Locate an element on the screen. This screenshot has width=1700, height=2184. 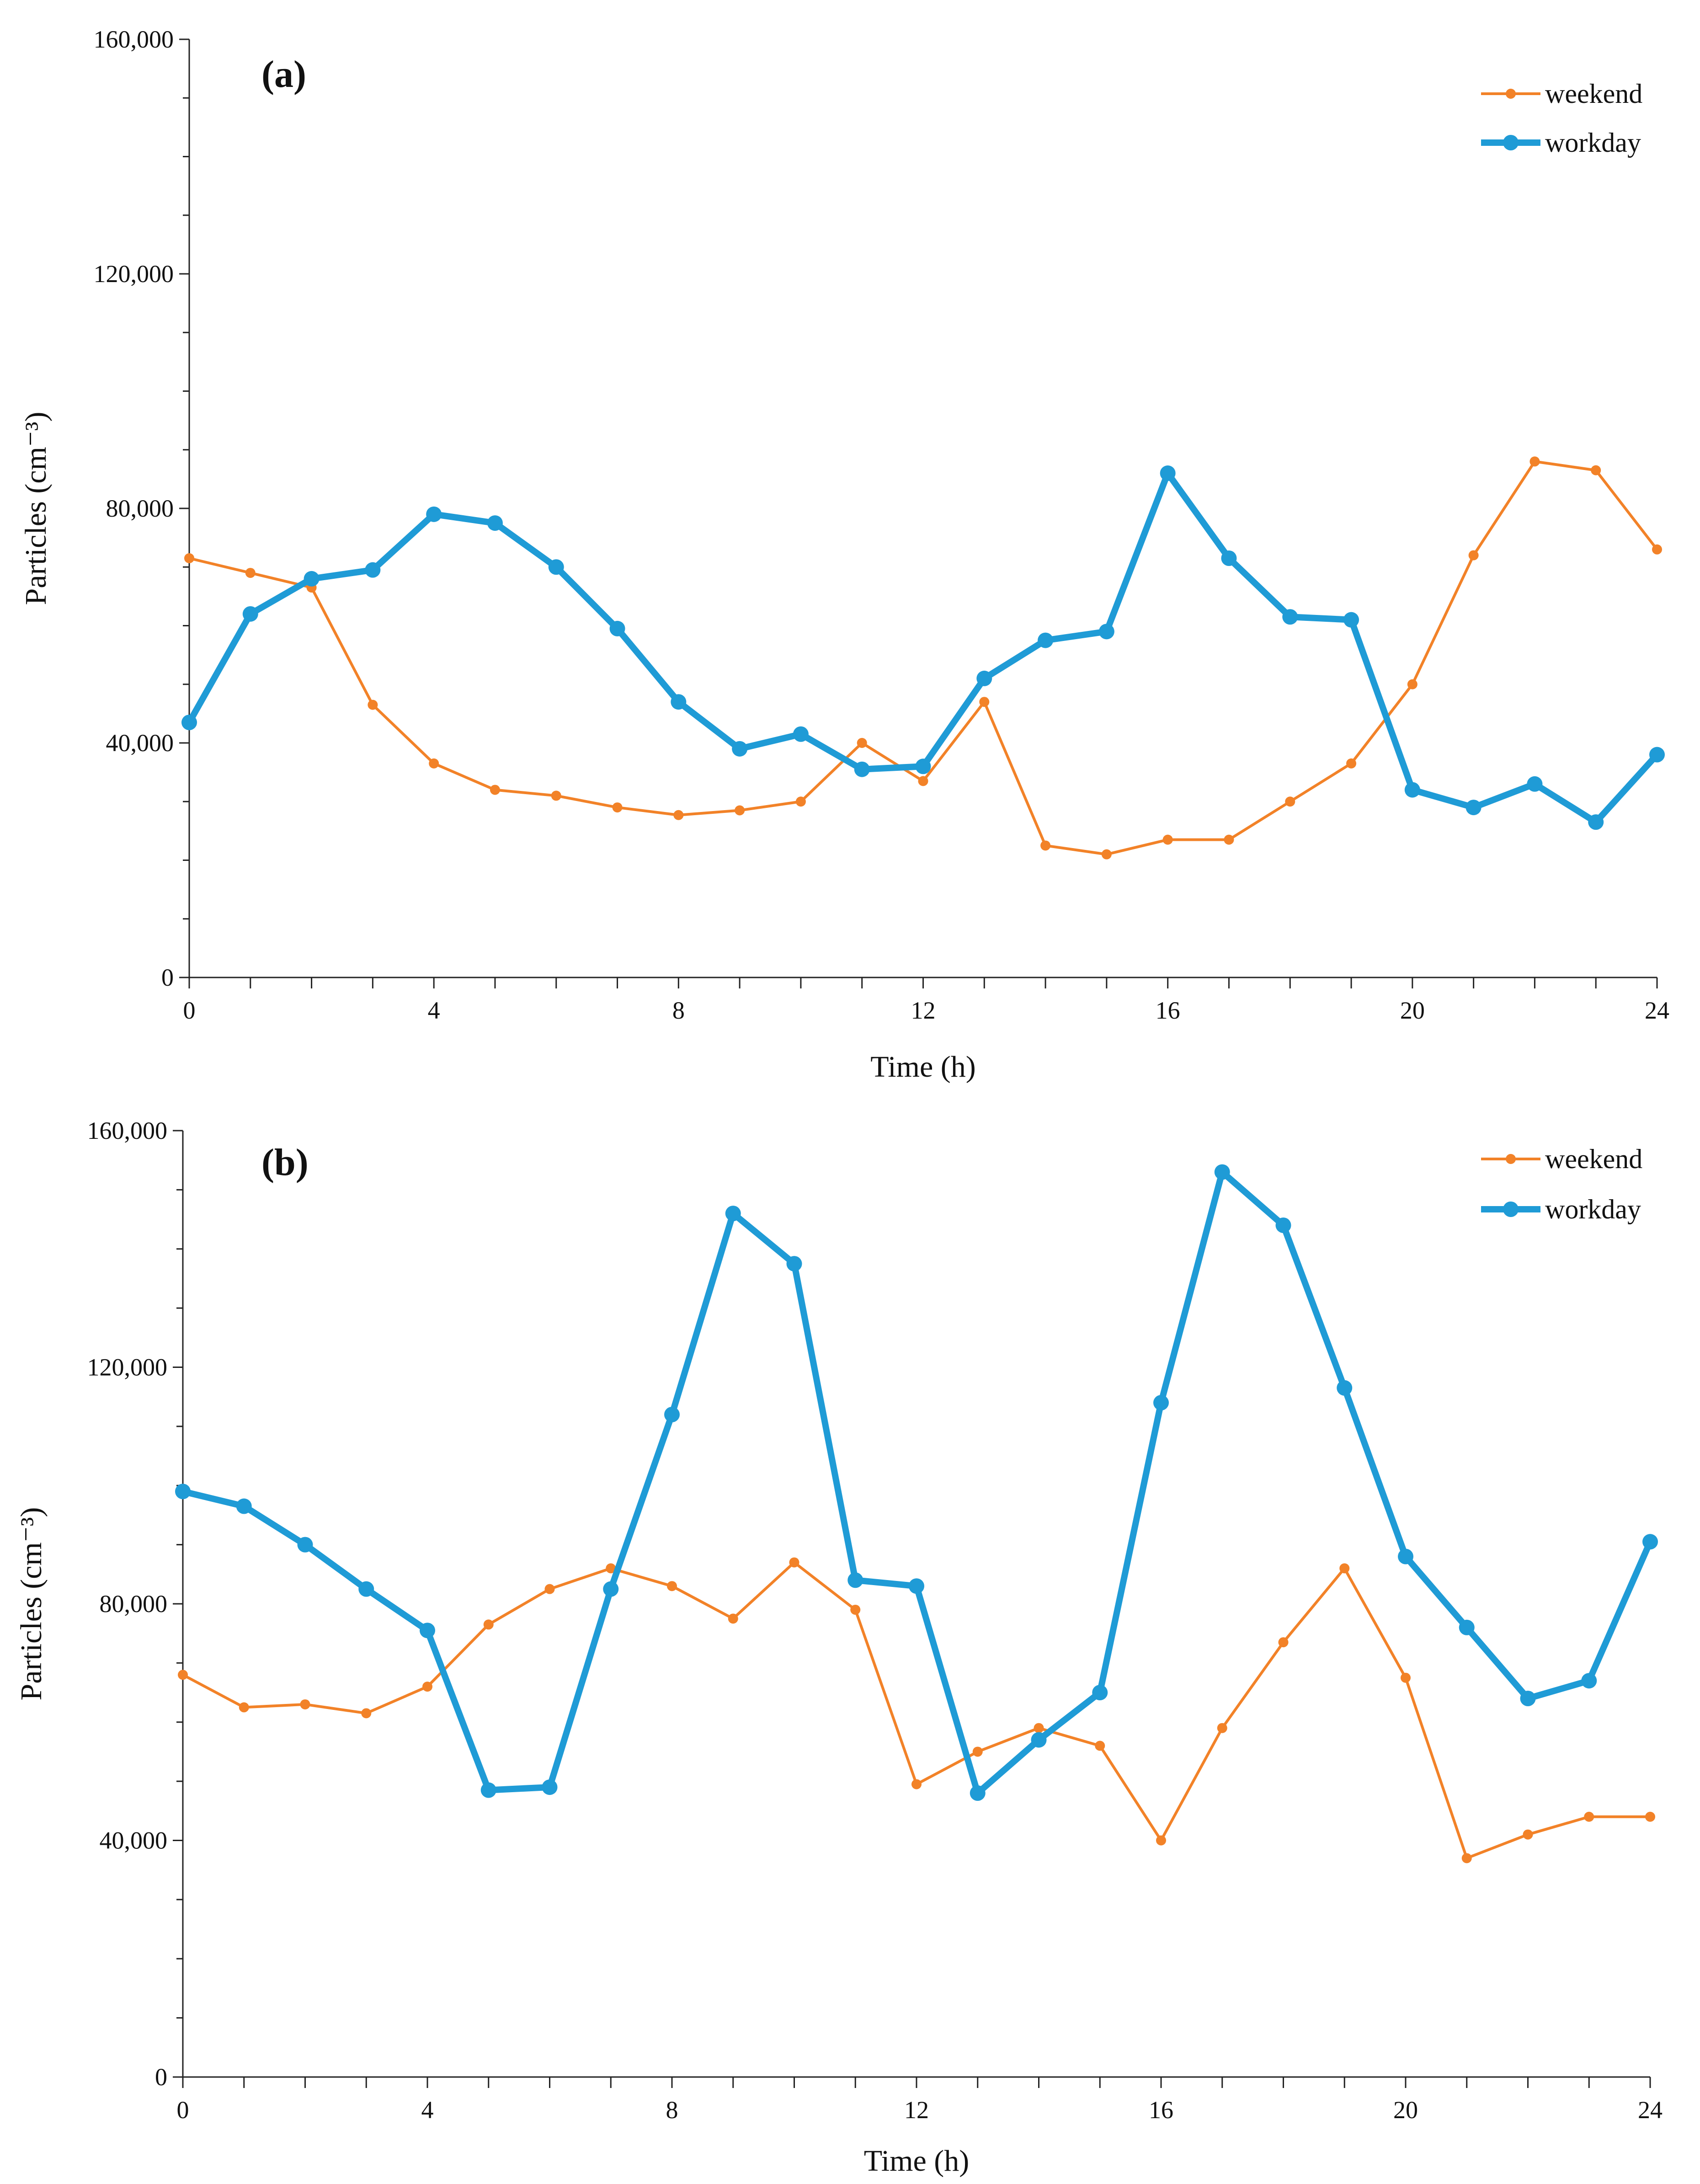
legend-marker-weekend is located at coordinates (1511, 94).